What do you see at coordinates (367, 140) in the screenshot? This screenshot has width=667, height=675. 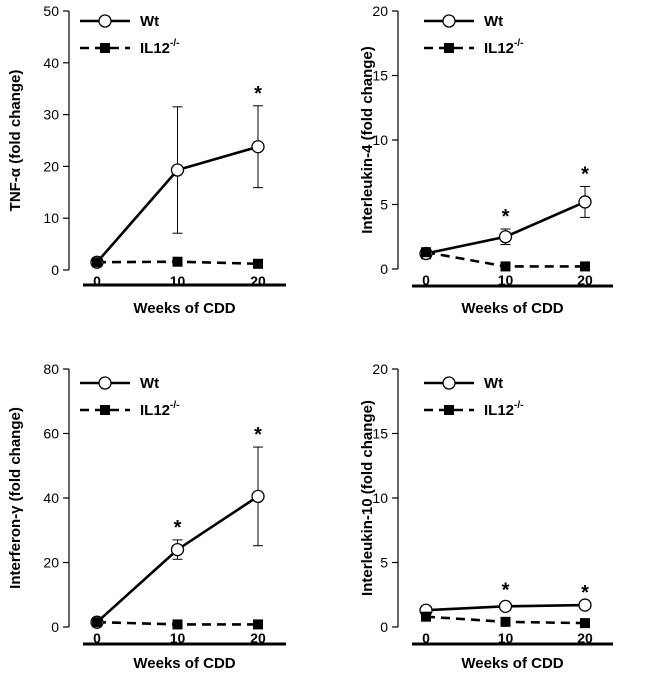 I see `y-axis-title: Interleukin-4 (fold change)` at bounding box center [367, 140].